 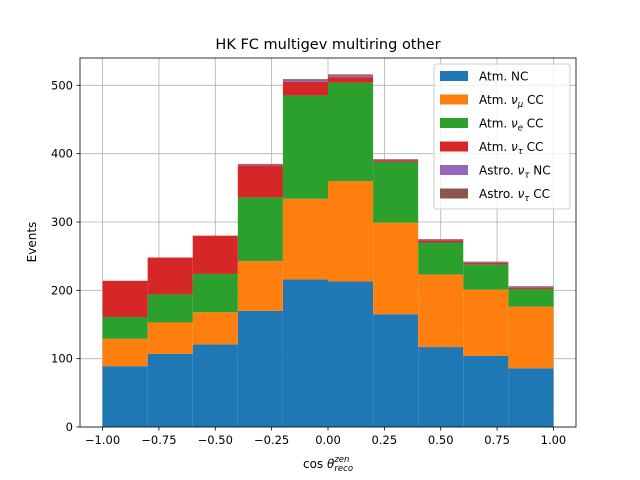 I want to click on x-tick-label-8: 1.00, so click(x=554, y=440).